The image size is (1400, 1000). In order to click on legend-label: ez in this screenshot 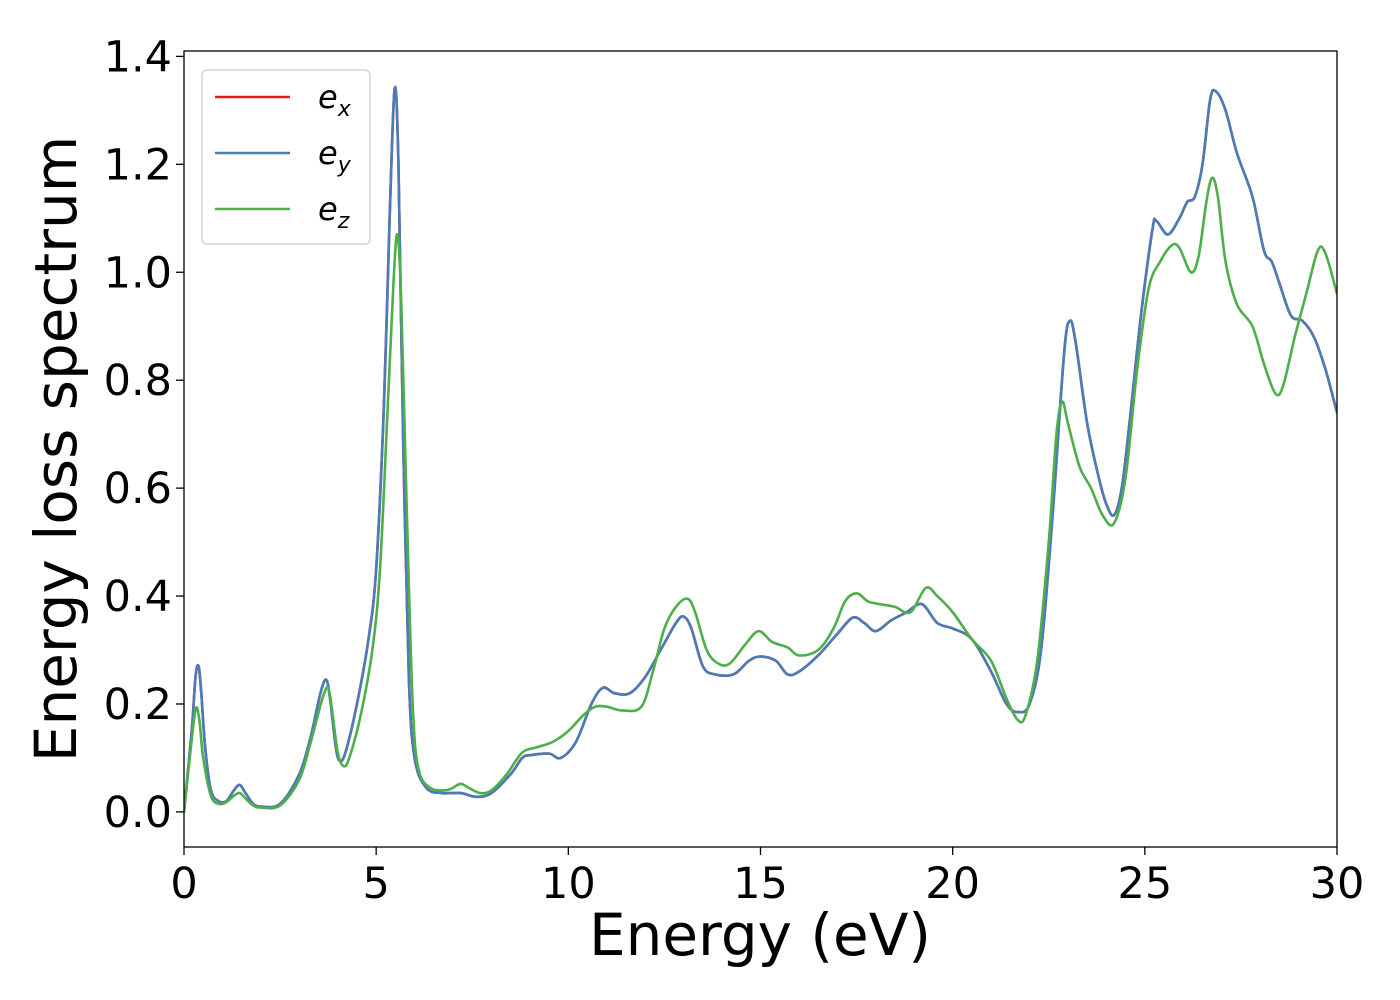, I will do `click(334, 212)`.